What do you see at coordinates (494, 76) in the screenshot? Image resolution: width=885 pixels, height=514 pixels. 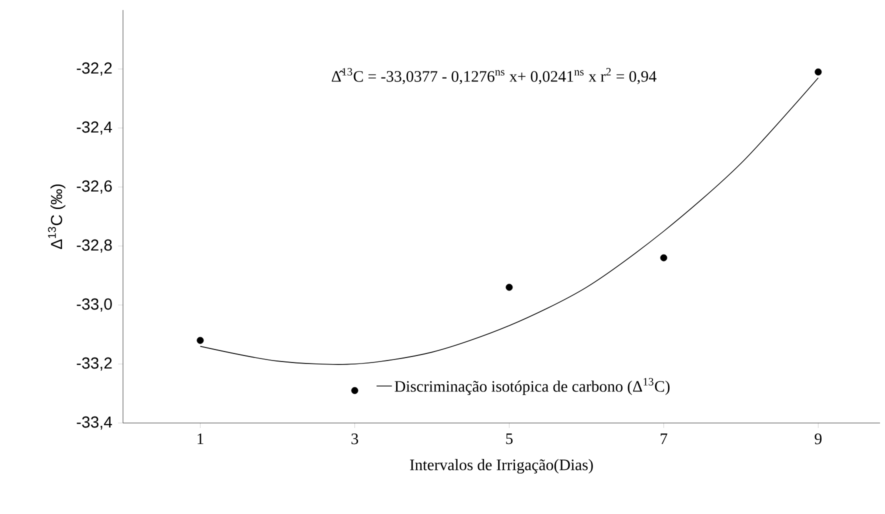 I see `text: Δ̂$^{13}$C = -33,0377 - 0,1276$^{ns}$ x+ 0,0241$^{ns}$ x r$^{2}$ = 0,94` at bounding box center [494, 76].